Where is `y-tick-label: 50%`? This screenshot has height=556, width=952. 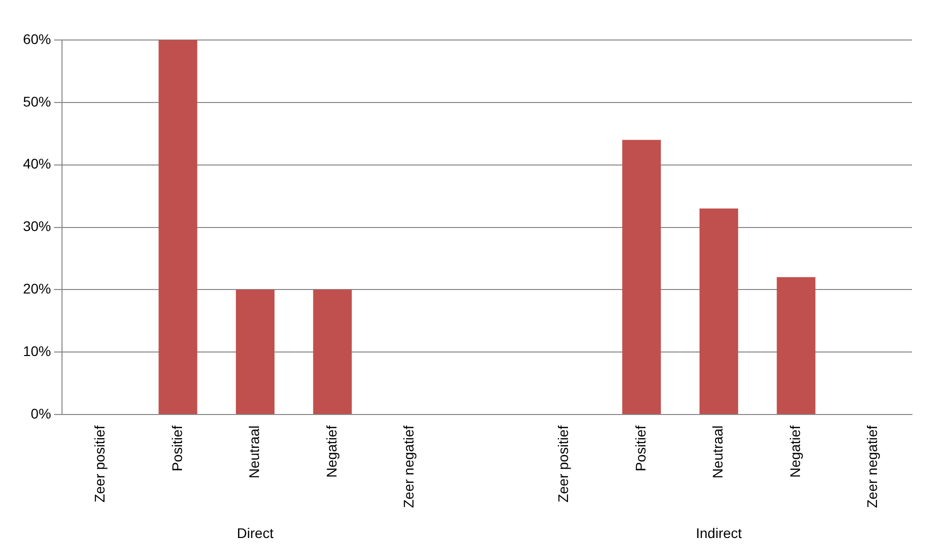
y-tick-label: 50% is located at coordinates (37, 101).